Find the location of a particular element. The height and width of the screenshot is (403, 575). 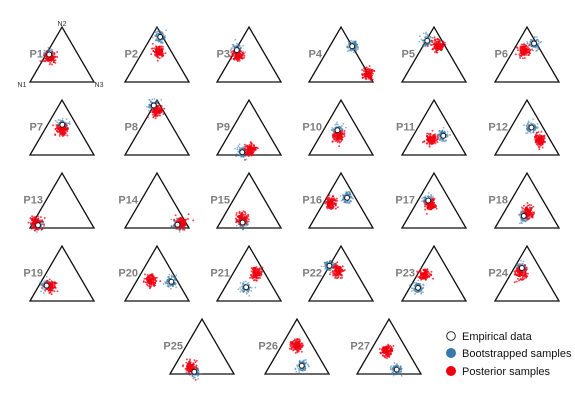

panel-19-bootstrapped-point is located at coordinates (43, 288).